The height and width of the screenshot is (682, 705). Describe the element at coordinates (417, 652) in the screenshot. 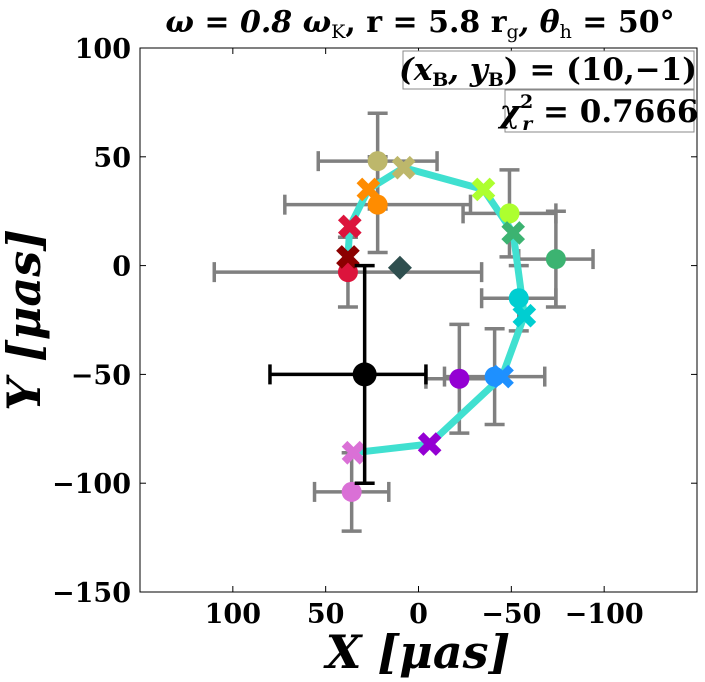

I see `x-axis-label: X [μas]` at that location.